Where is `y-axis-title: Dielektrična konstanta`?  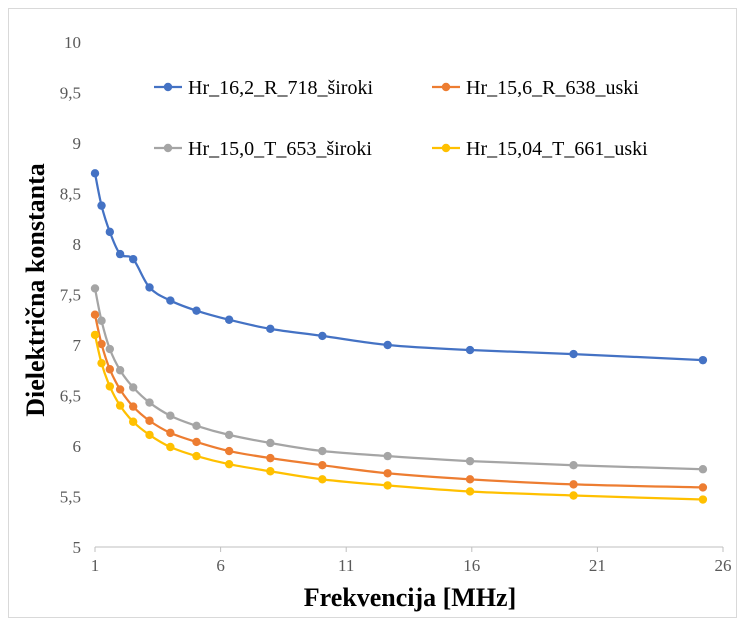 y-axis-title: Dielektrična konstanta is located at coordinates (35, 290).